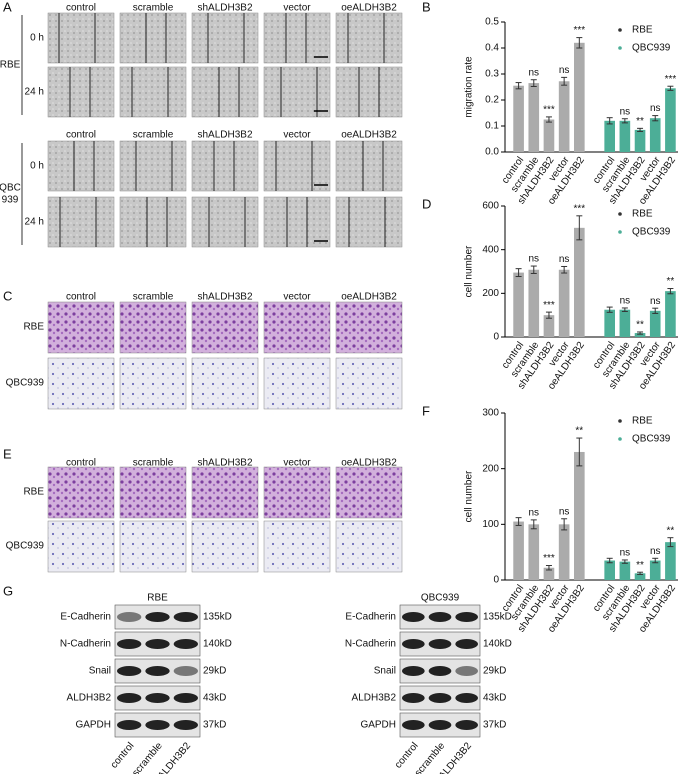 This screenshot has height=779, width=685. What do you see at coordinates (378, 725) in the screenshot?
I see `protein-name: GAPDH` at bounding box center [378, 725].